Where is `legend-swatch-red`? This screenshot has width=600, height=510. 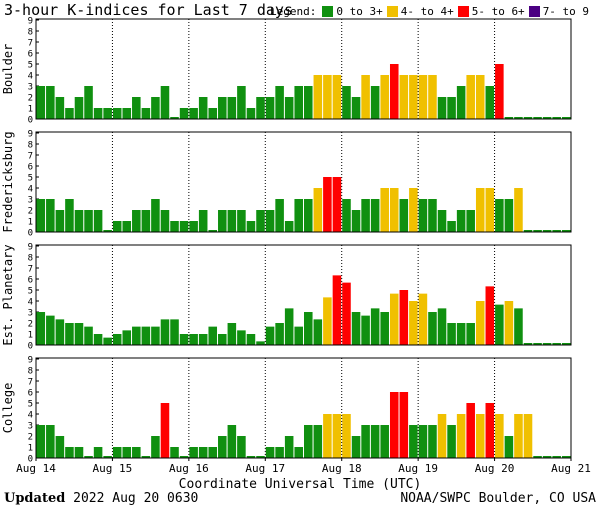 legend-swatch-red is located at coordinates (463, 11).